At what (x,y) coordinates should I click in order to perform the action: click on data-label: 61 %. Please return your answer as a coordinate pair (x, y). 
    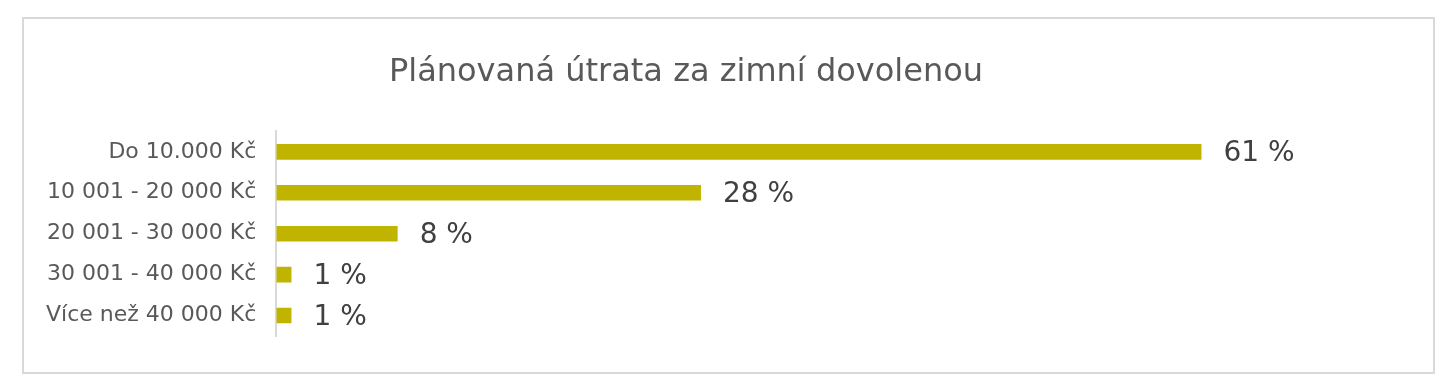
    Looking at the image, I should click on (1259, 152).